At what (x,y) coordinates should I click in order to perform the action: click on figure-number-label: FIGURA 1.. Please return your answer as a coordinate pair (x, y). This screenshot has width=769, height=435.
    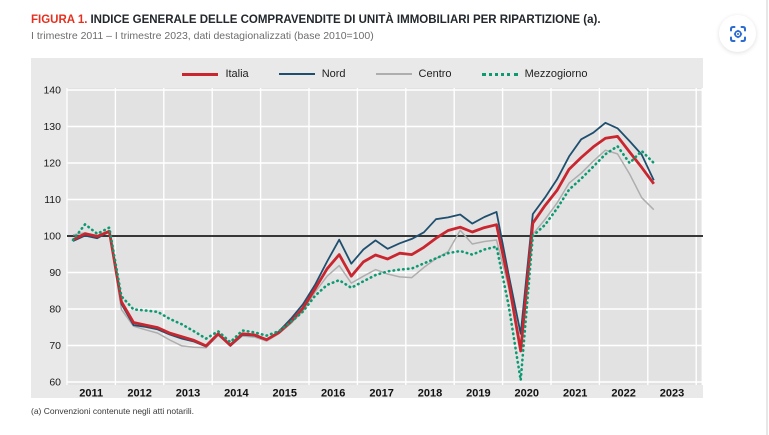
    Looking at the image, I should click on (59, 20).